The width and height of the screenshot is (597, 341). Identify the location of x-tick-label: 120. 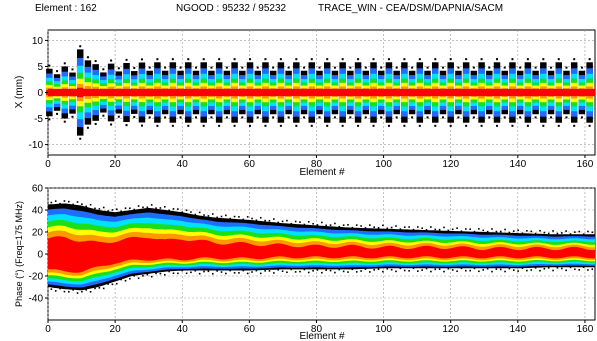
(450, 164).